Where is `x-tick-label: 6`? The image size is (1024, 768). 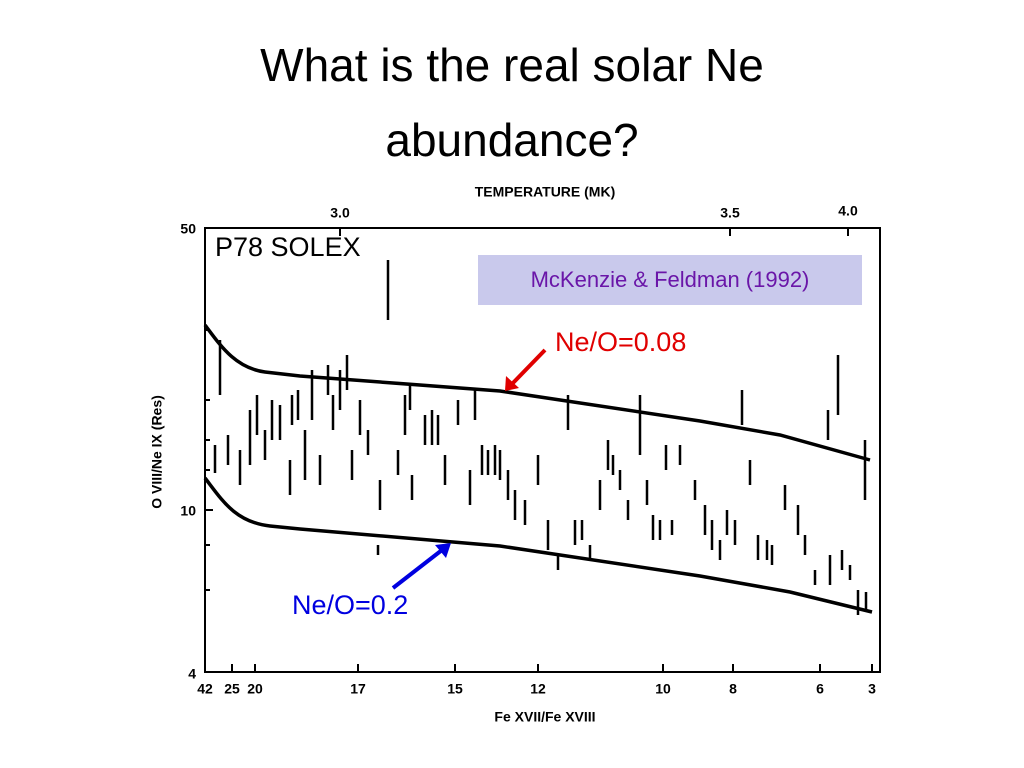
x-tick-label: 6 is located at coordinates (820, 689).